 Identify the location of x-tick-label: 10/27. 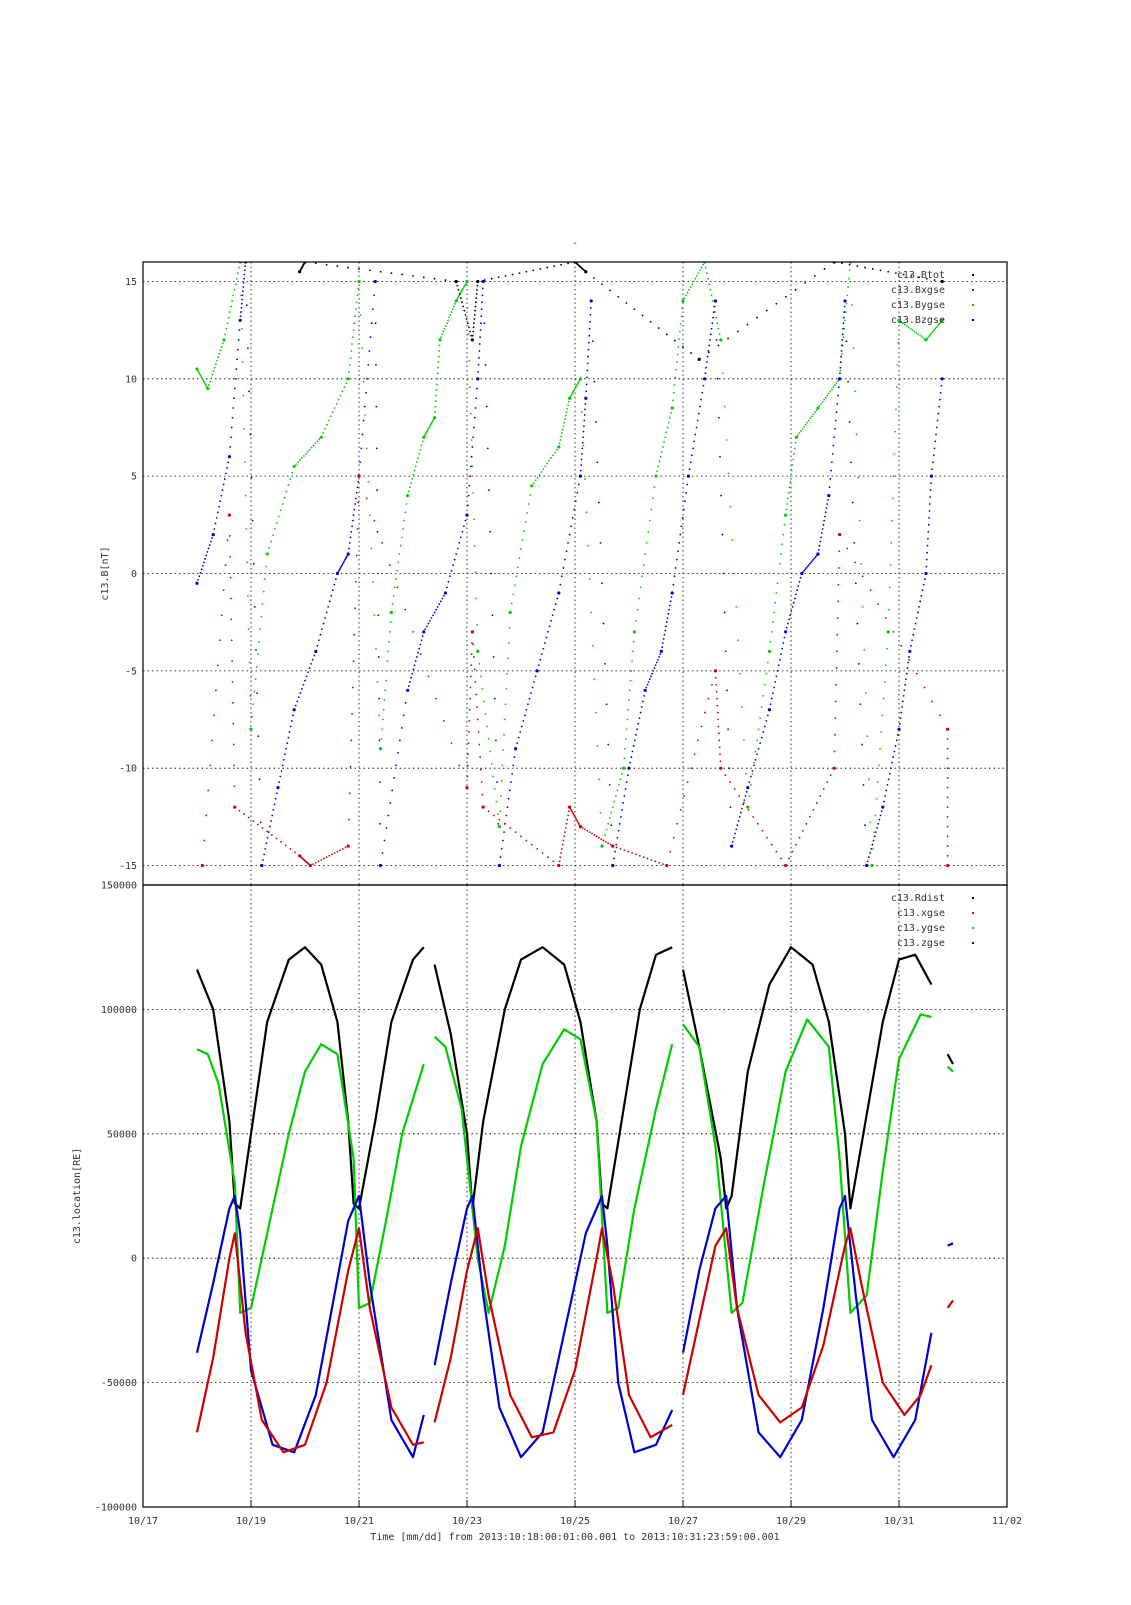
(683, 1521).